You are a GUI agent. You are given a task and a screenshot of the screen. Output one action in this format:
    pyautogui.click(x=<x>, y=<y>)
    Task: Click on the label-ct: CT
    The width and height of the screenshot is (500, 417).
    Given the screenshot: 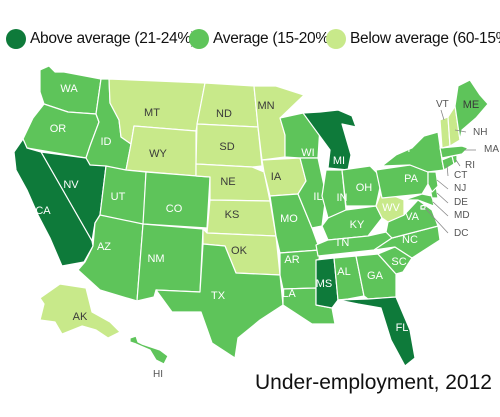 What is the action you would take?
    pyautogui.click(x=460, y=175)
    